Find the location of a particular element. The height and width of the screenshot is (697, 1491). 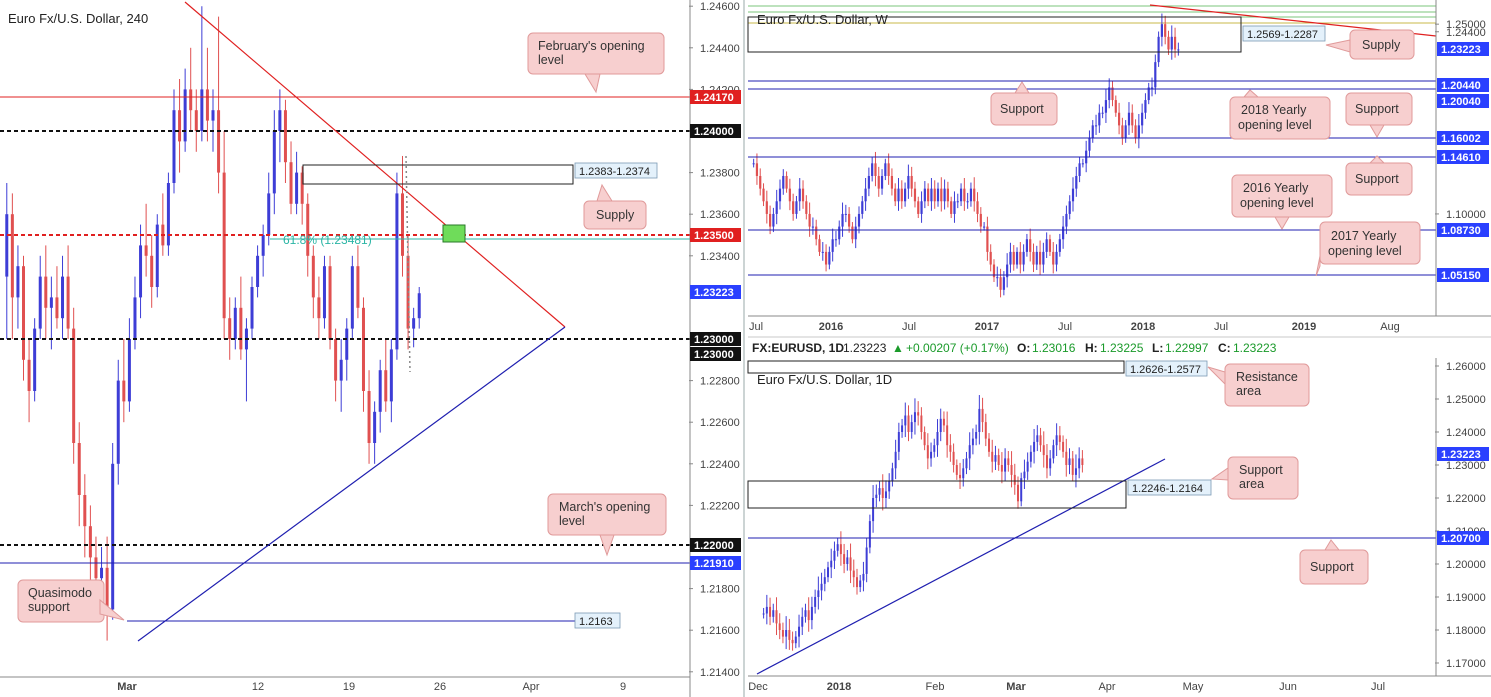

daily-x-tick-label: Feb is located at coordinates (935, 687).